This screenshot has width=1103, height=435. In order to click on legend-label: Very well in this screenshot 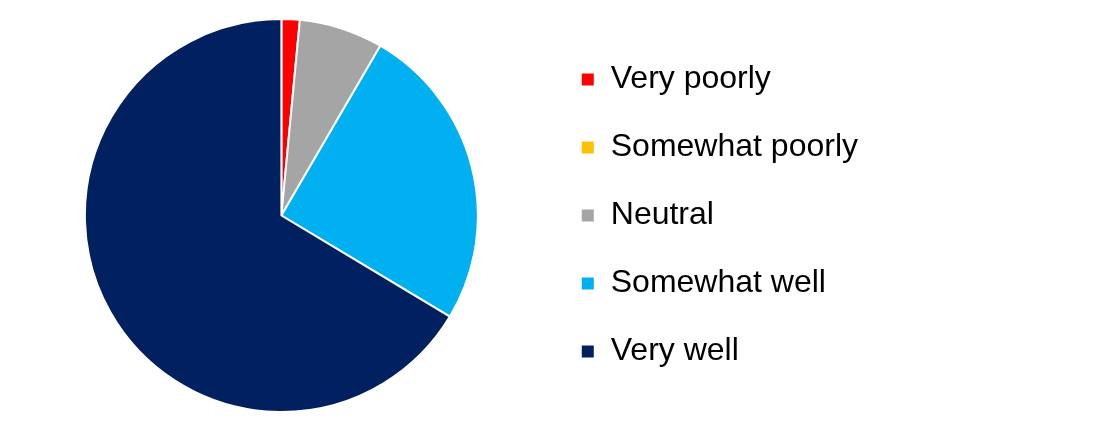, I will do `click(674, 349)`.